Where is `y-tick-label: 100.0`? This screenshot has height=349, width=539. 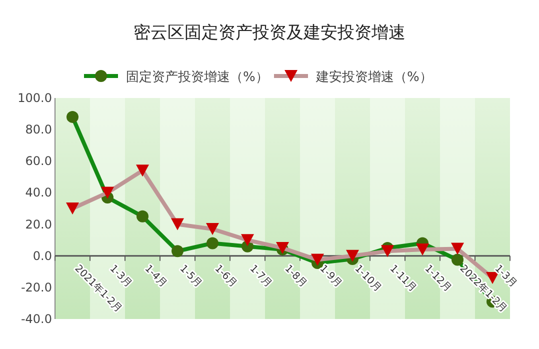 y-tick-label: 100.0 is located at coordinates (35, 98).